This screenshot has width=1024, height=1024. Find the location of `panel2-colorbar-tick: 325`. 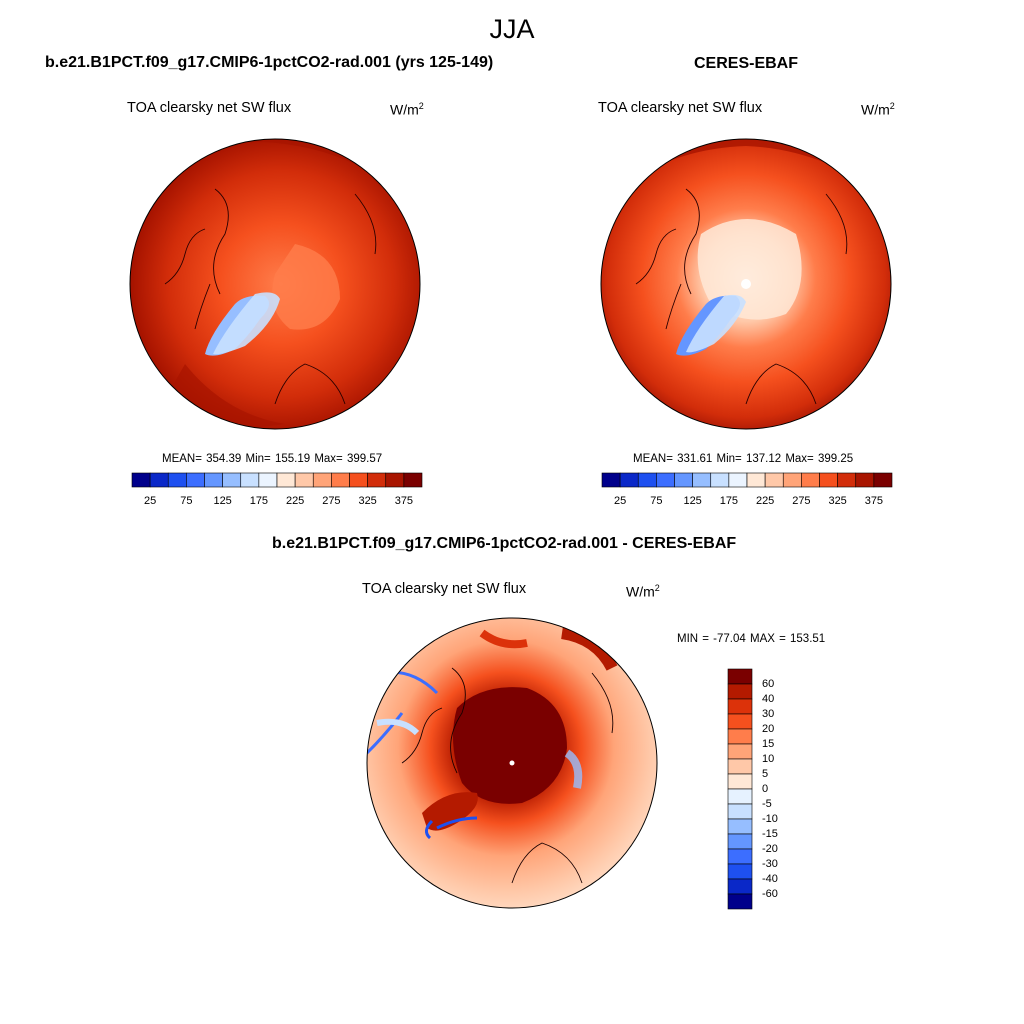

panel2-colorbar-tick: 325 is located at coordinates (837, 501).